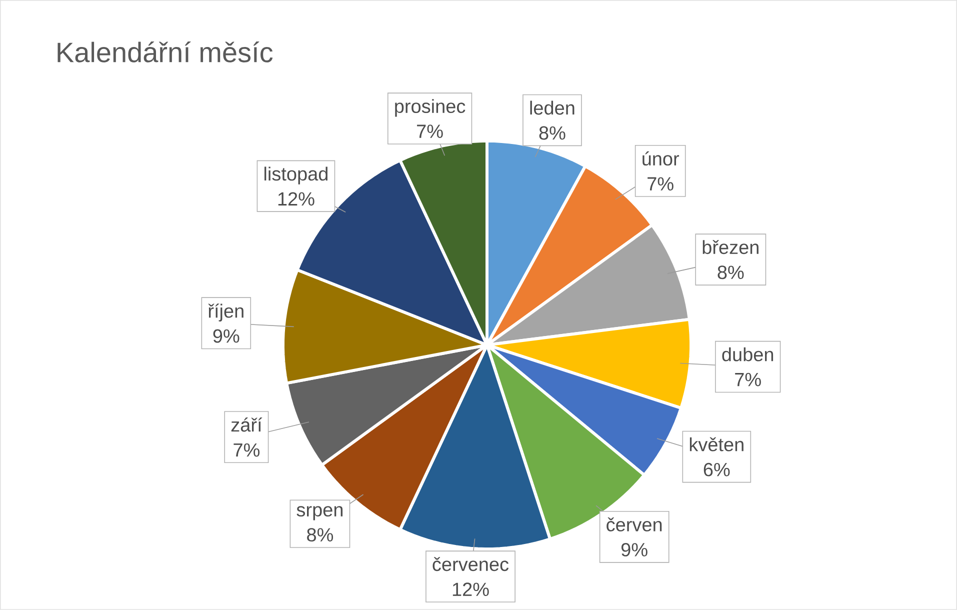 The height and width of the screenshot is (610, 957). Describe the element at coordinates (226, 313) in the screenshot. I see `slice-label: říjen` at that location.